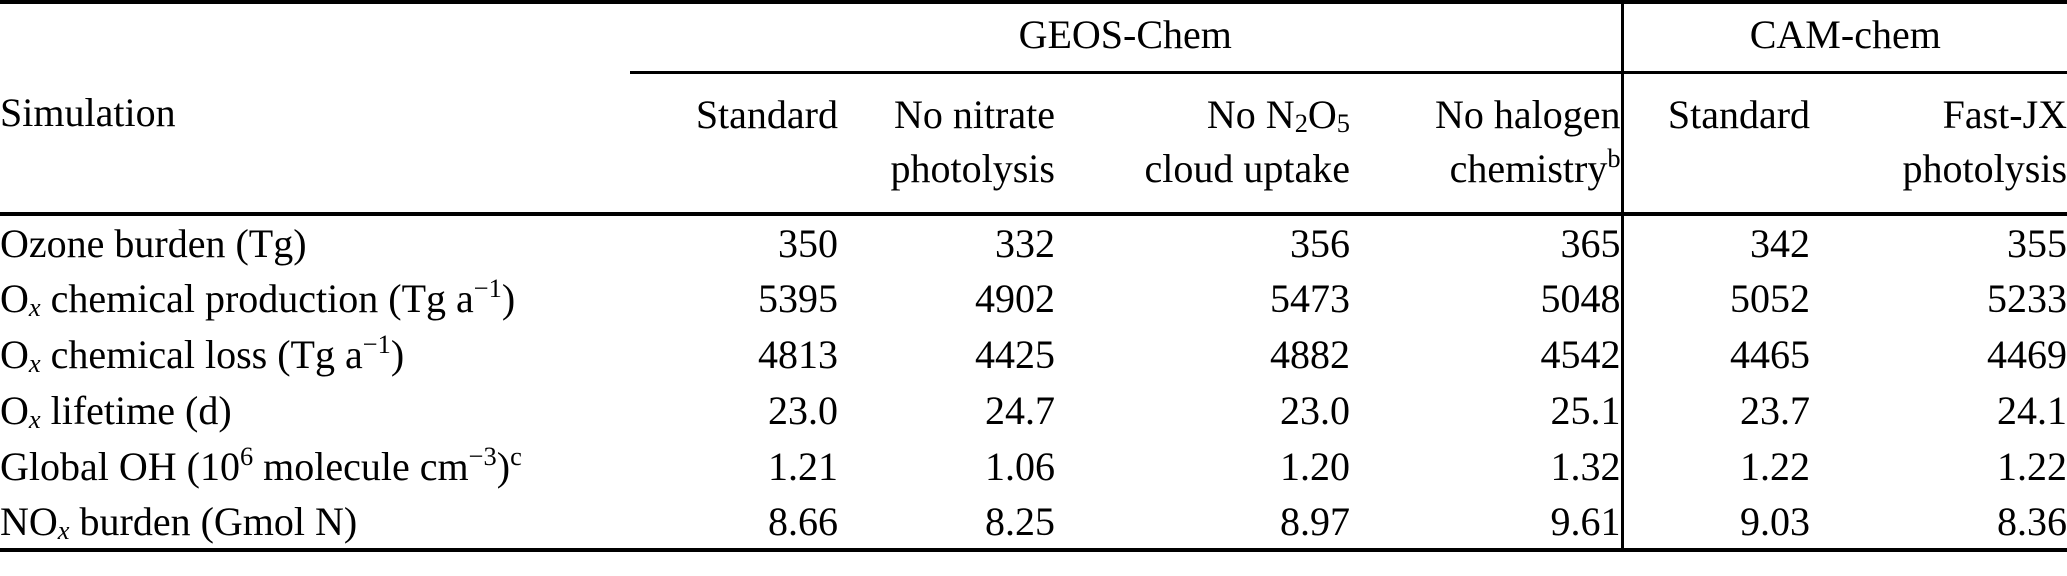 Image resolution: width=2067 pixels, height=576 pixels. Describe the element at coordinates (1486, 523) in the screenshot. I see `value-cell: 9.61` at that location.